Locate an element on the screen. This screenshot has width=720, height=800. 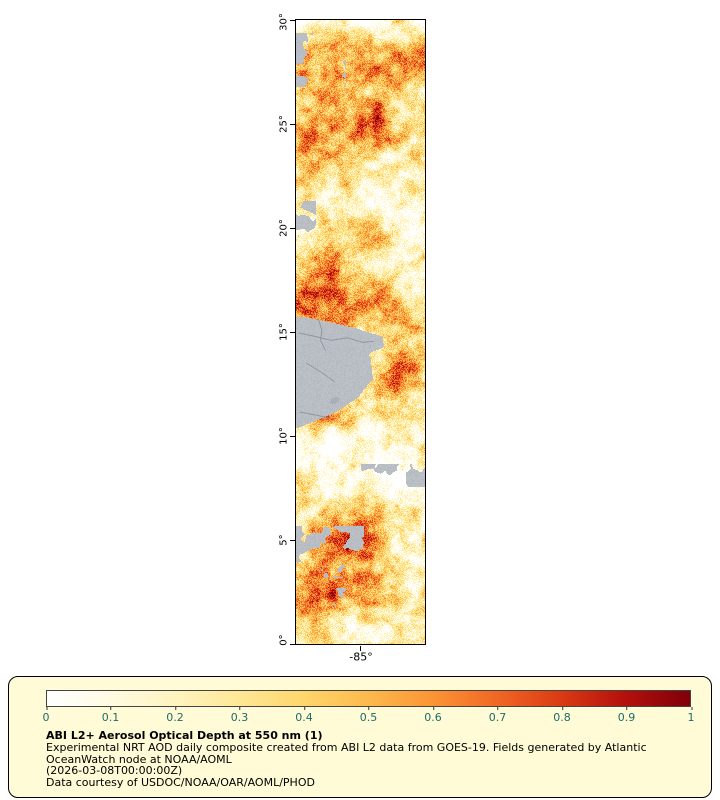
y-axis-tick-label: 10° is located at coordinates (284, 436).